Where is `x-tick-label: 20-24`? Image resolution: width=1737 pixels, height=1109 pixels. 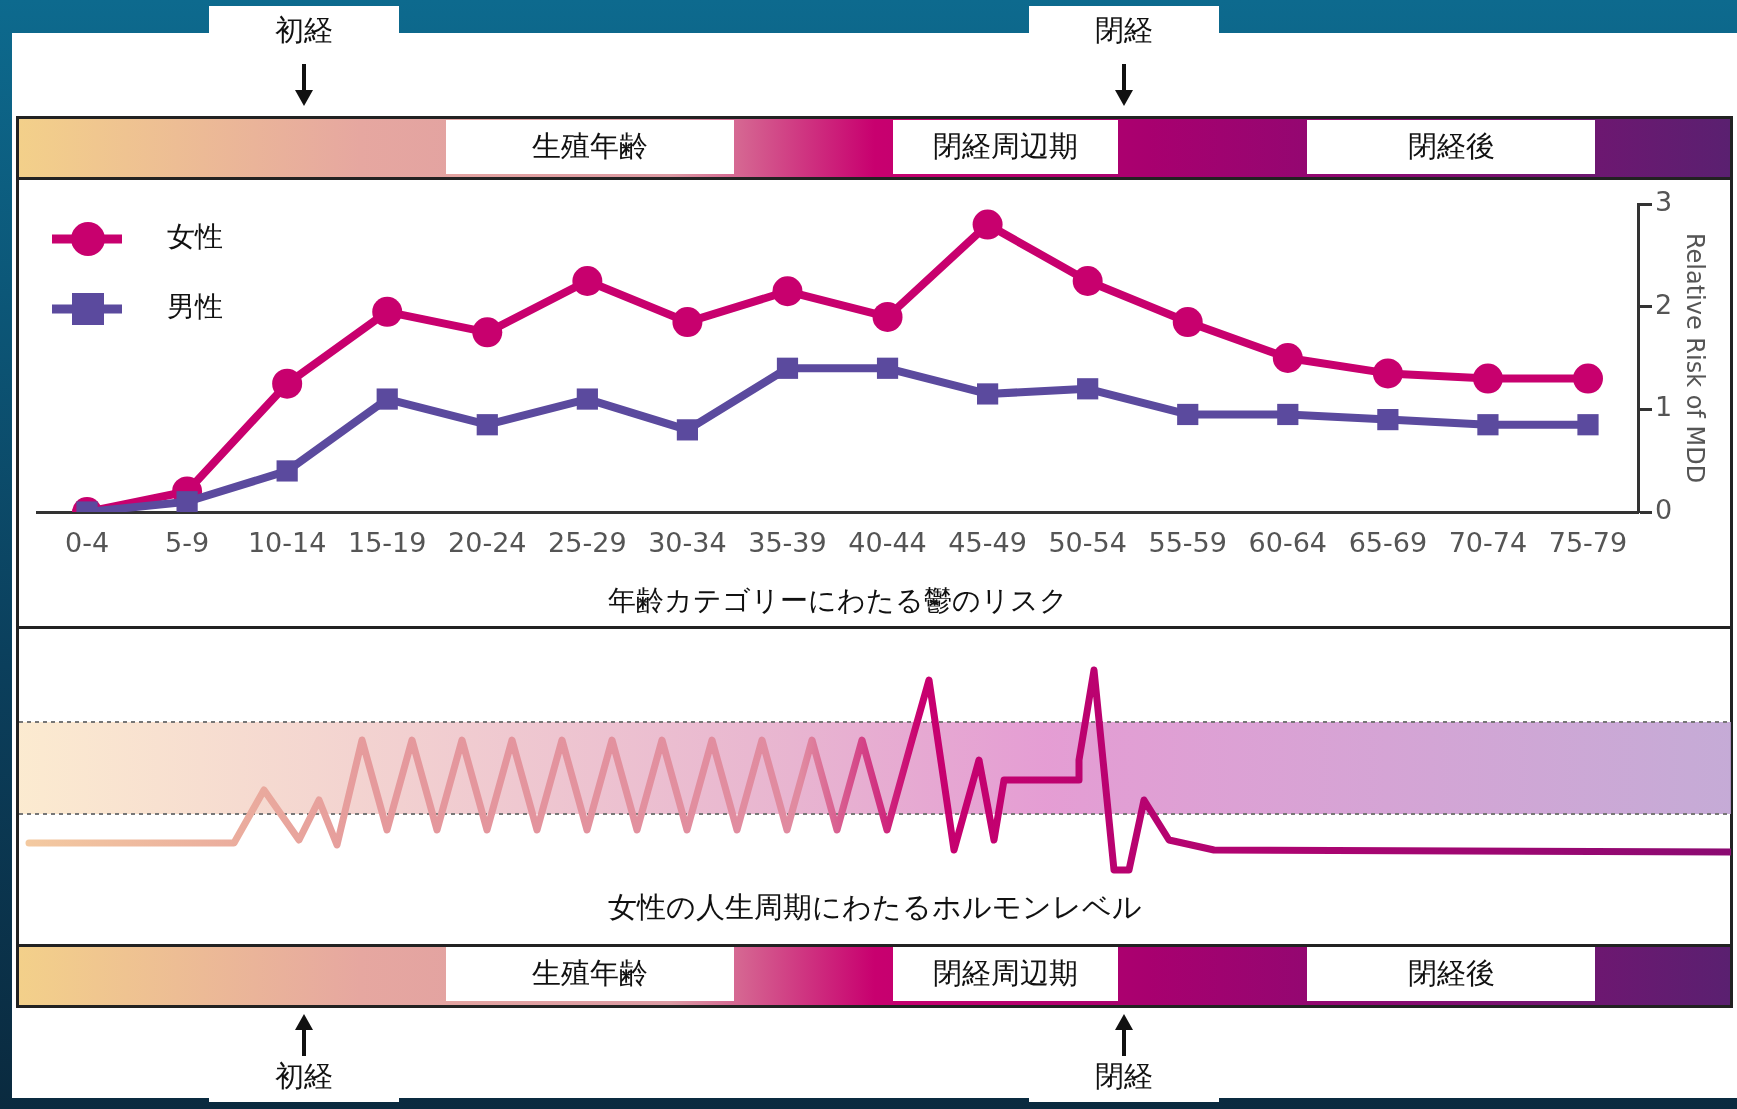 x-tick-label: 20-24 is located at coordinates (487, 543).